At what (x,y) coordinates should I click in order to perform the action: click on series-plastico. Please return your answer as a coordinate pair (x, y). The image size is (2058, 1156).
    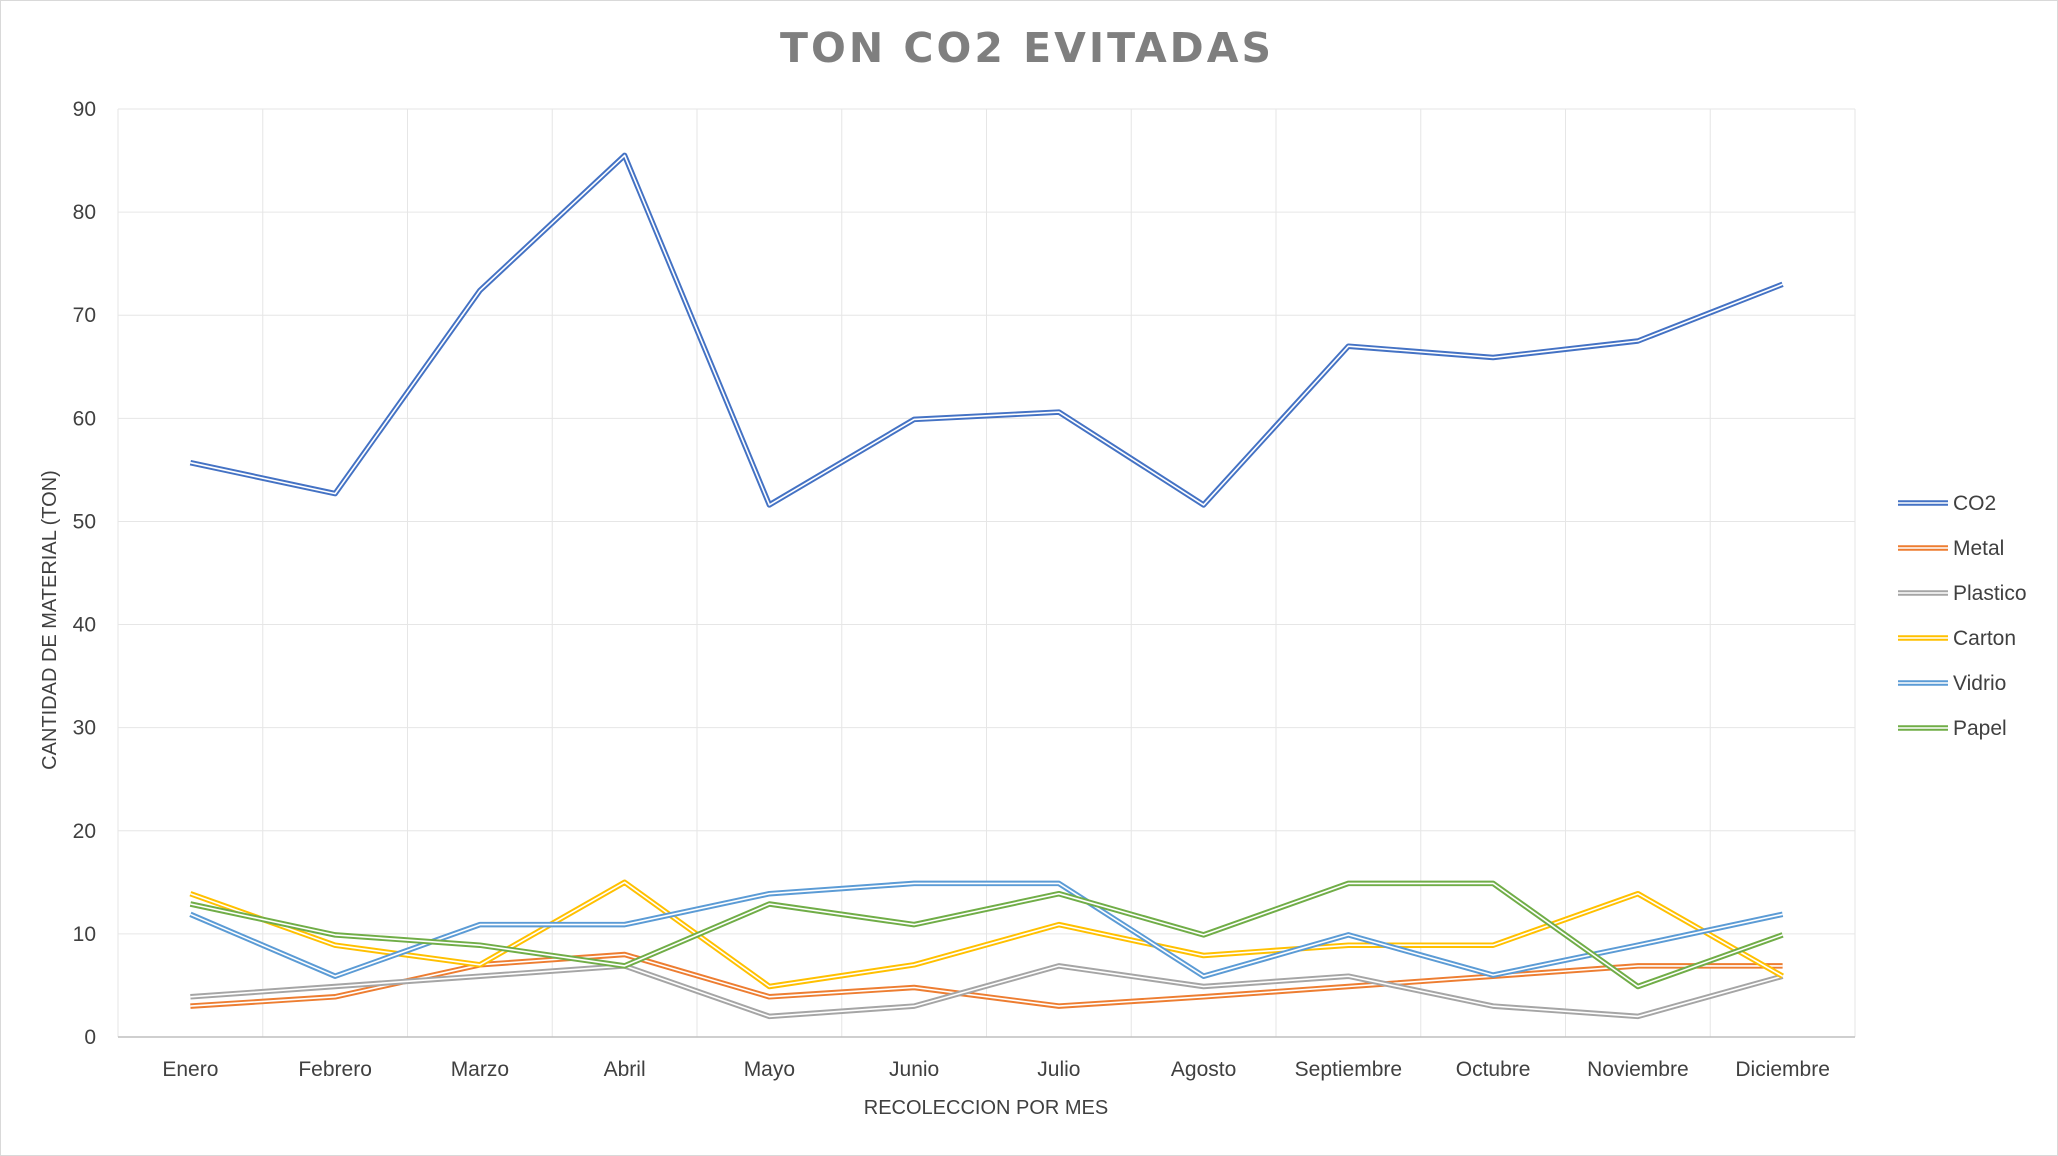
    Looking at the image, I should click on (987, 991).